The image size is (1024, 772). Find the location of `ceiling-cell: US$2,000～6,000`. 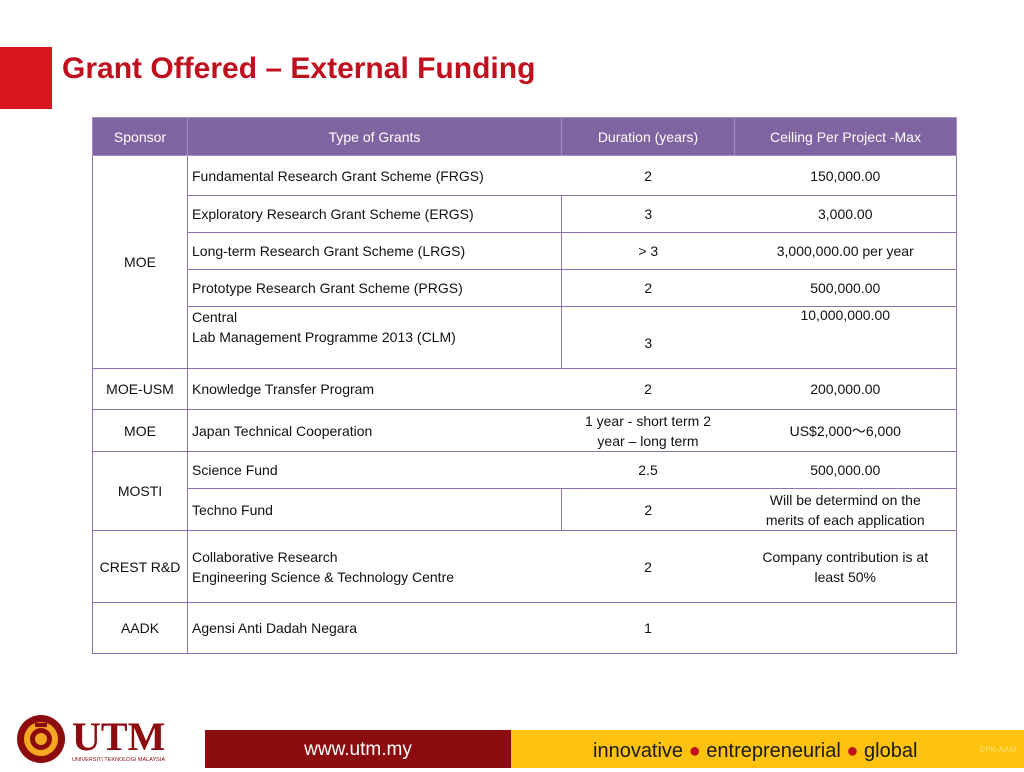

ceiling-cell: US$2,000～6,000 is located at coordinates (845, 430).